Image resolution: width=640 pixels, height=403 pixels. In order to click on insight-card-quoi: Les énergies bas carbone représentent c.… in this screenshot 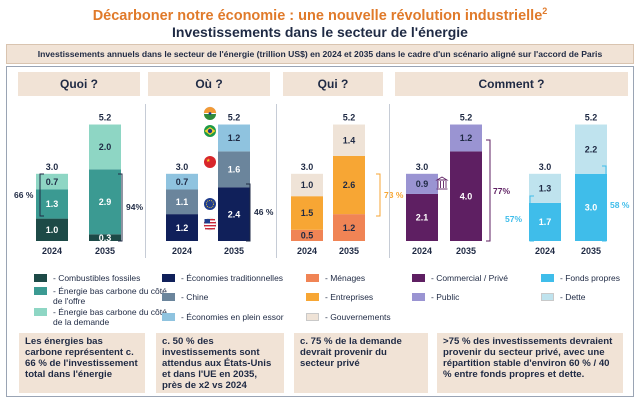, I will do `click(82, 363)`.